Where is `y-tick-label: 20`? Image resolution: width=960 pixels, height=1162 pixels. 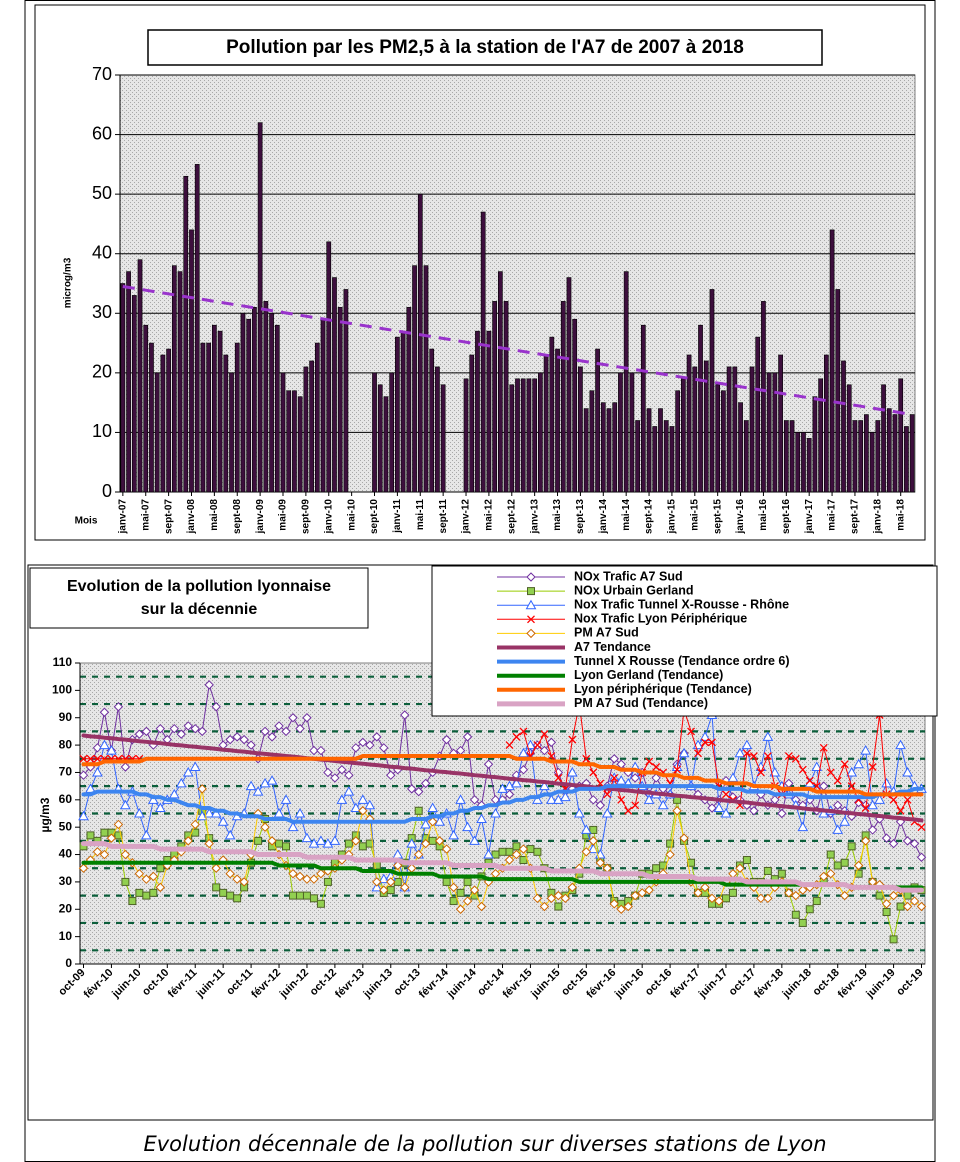 y-tick-label: 20 is located at coordinates (66, 908).